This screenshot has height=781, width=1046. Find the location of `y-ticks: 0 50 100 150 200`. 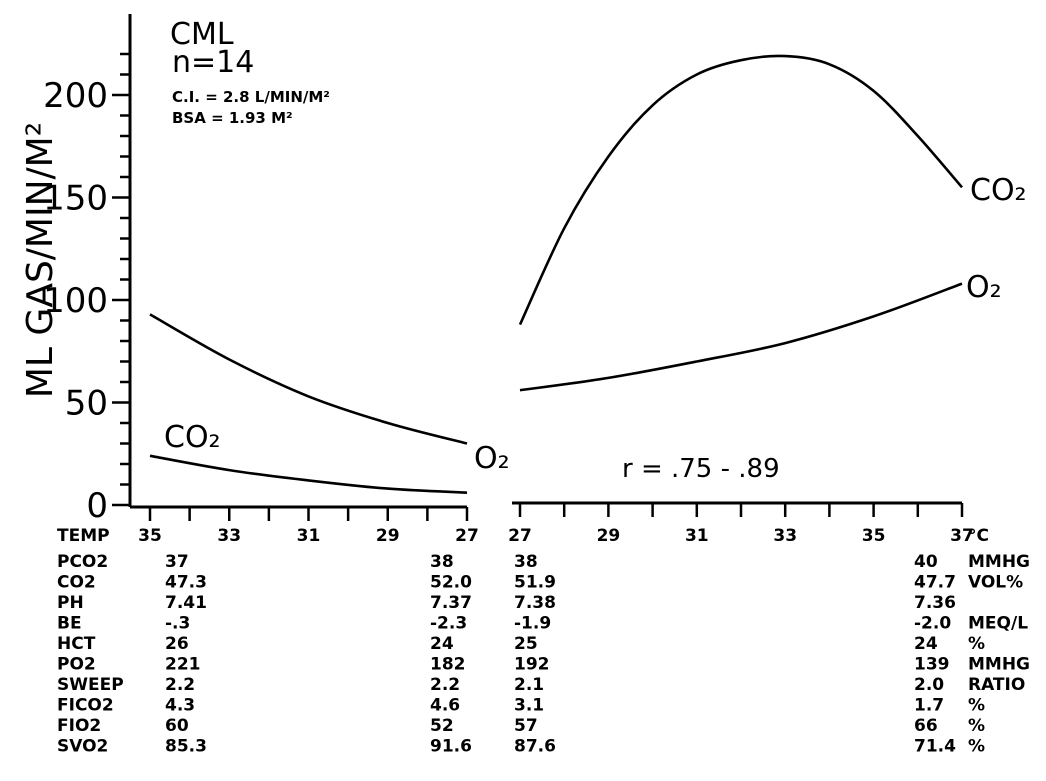

y-ticks: 0 50 100 150 200 is located at coordinates (86, 289).